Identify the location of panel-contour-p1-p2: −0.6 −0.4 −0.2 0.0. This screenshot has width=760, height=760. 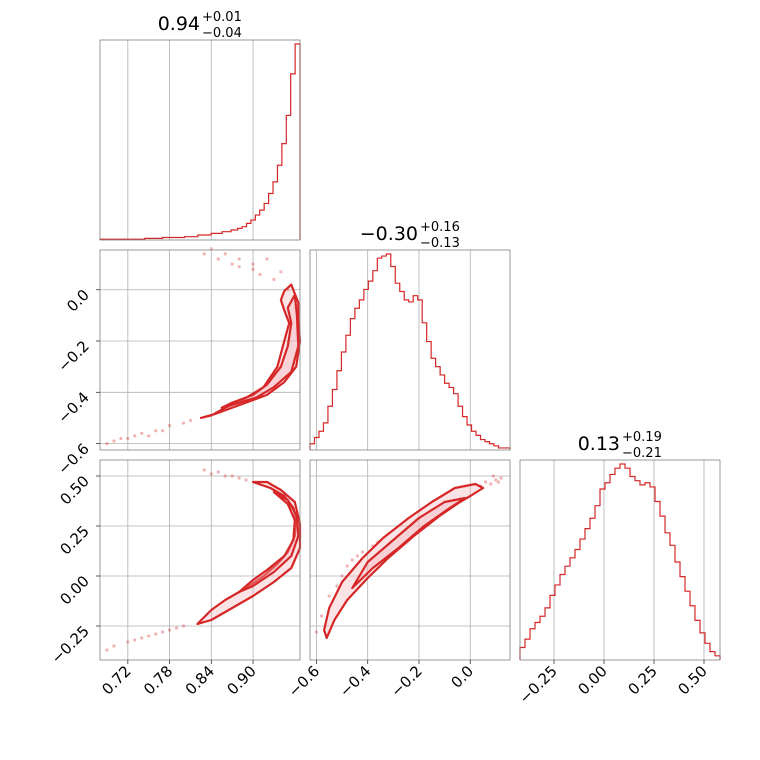
(398, 580).